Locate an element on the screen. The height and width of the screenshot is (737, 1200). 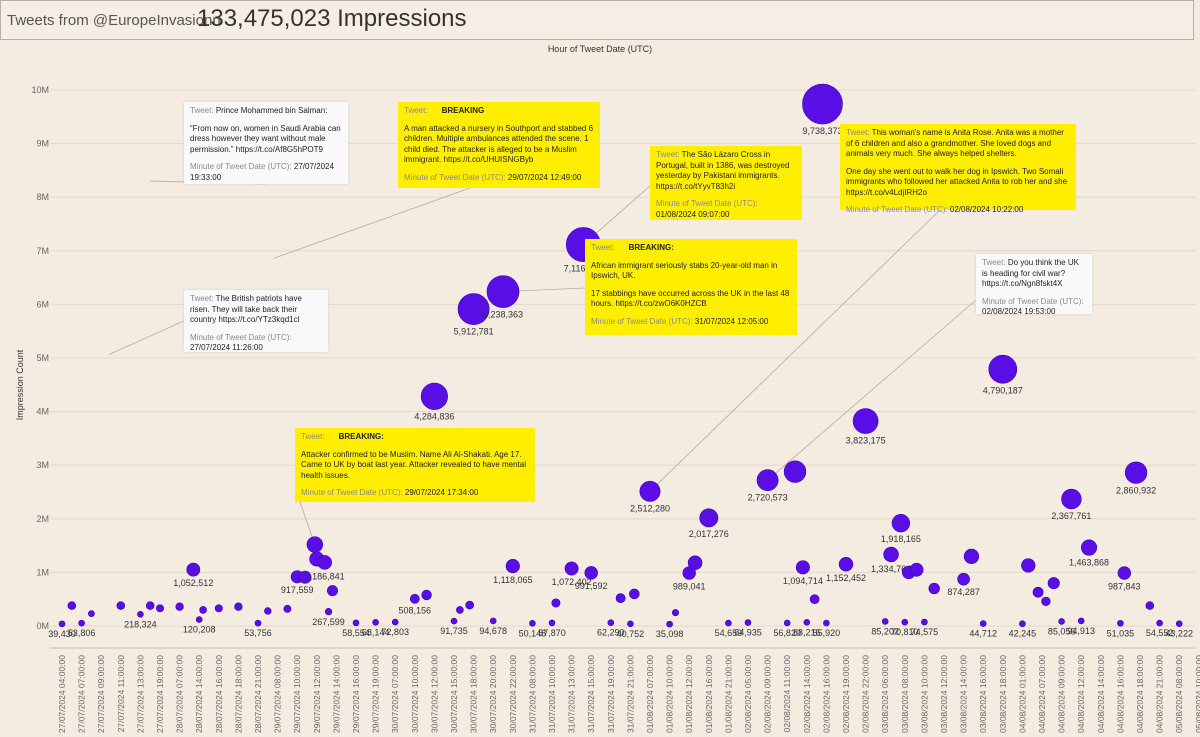
data-label: 2,860,932 is located at coordinates (1136, 490).